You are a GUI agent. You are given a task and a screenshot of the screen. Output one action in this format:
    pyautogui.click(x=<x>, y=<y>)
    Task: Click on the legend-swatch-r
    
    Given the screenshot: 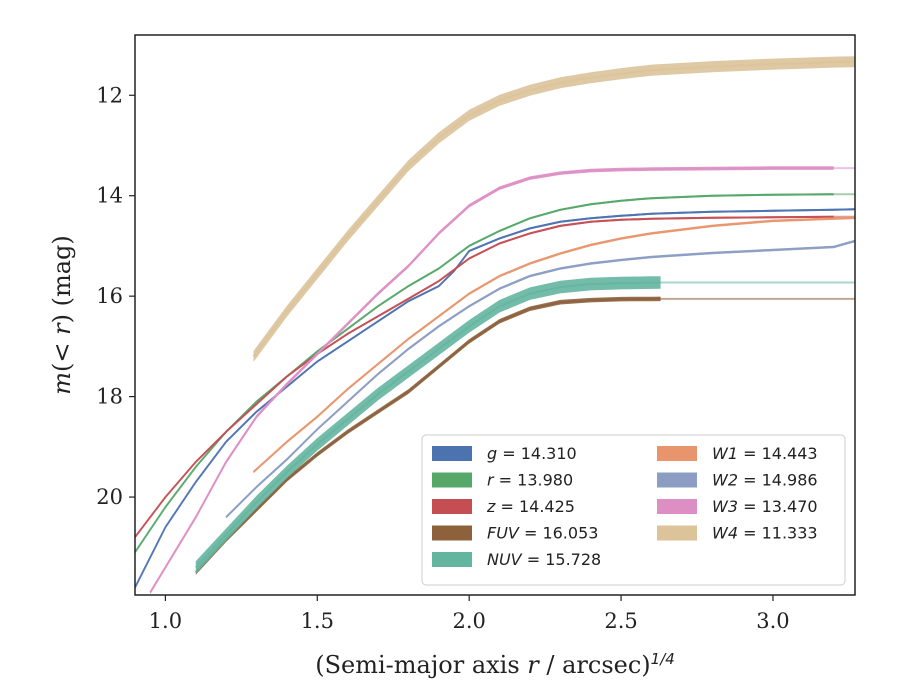 What is the action you would take?
    pyautogui.click(x=452, y=480)
    